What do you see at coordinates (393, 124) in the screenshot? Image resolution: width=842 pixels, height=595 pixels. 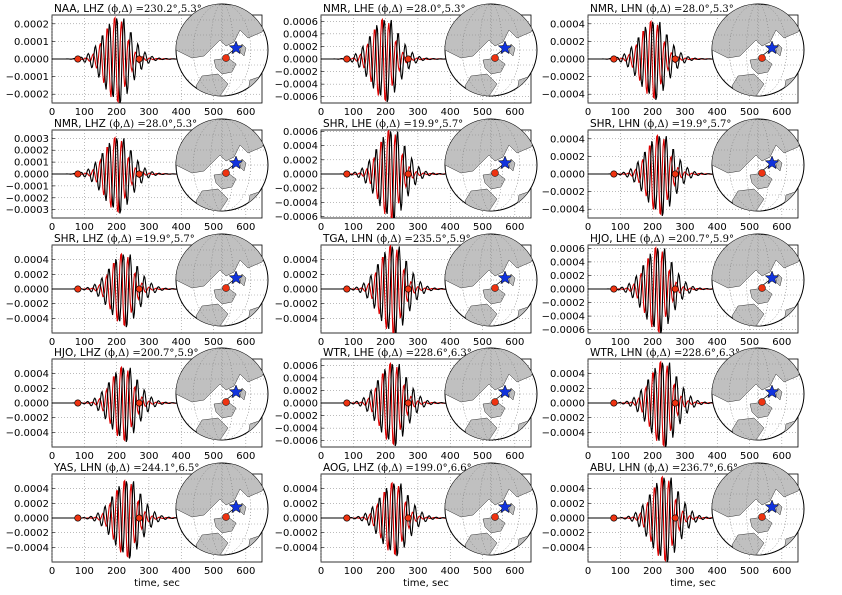 I see `panel-title: SHR, LHE (ϕ,Δ) =19.9°,5.7°` at bounding box center [393, 124].